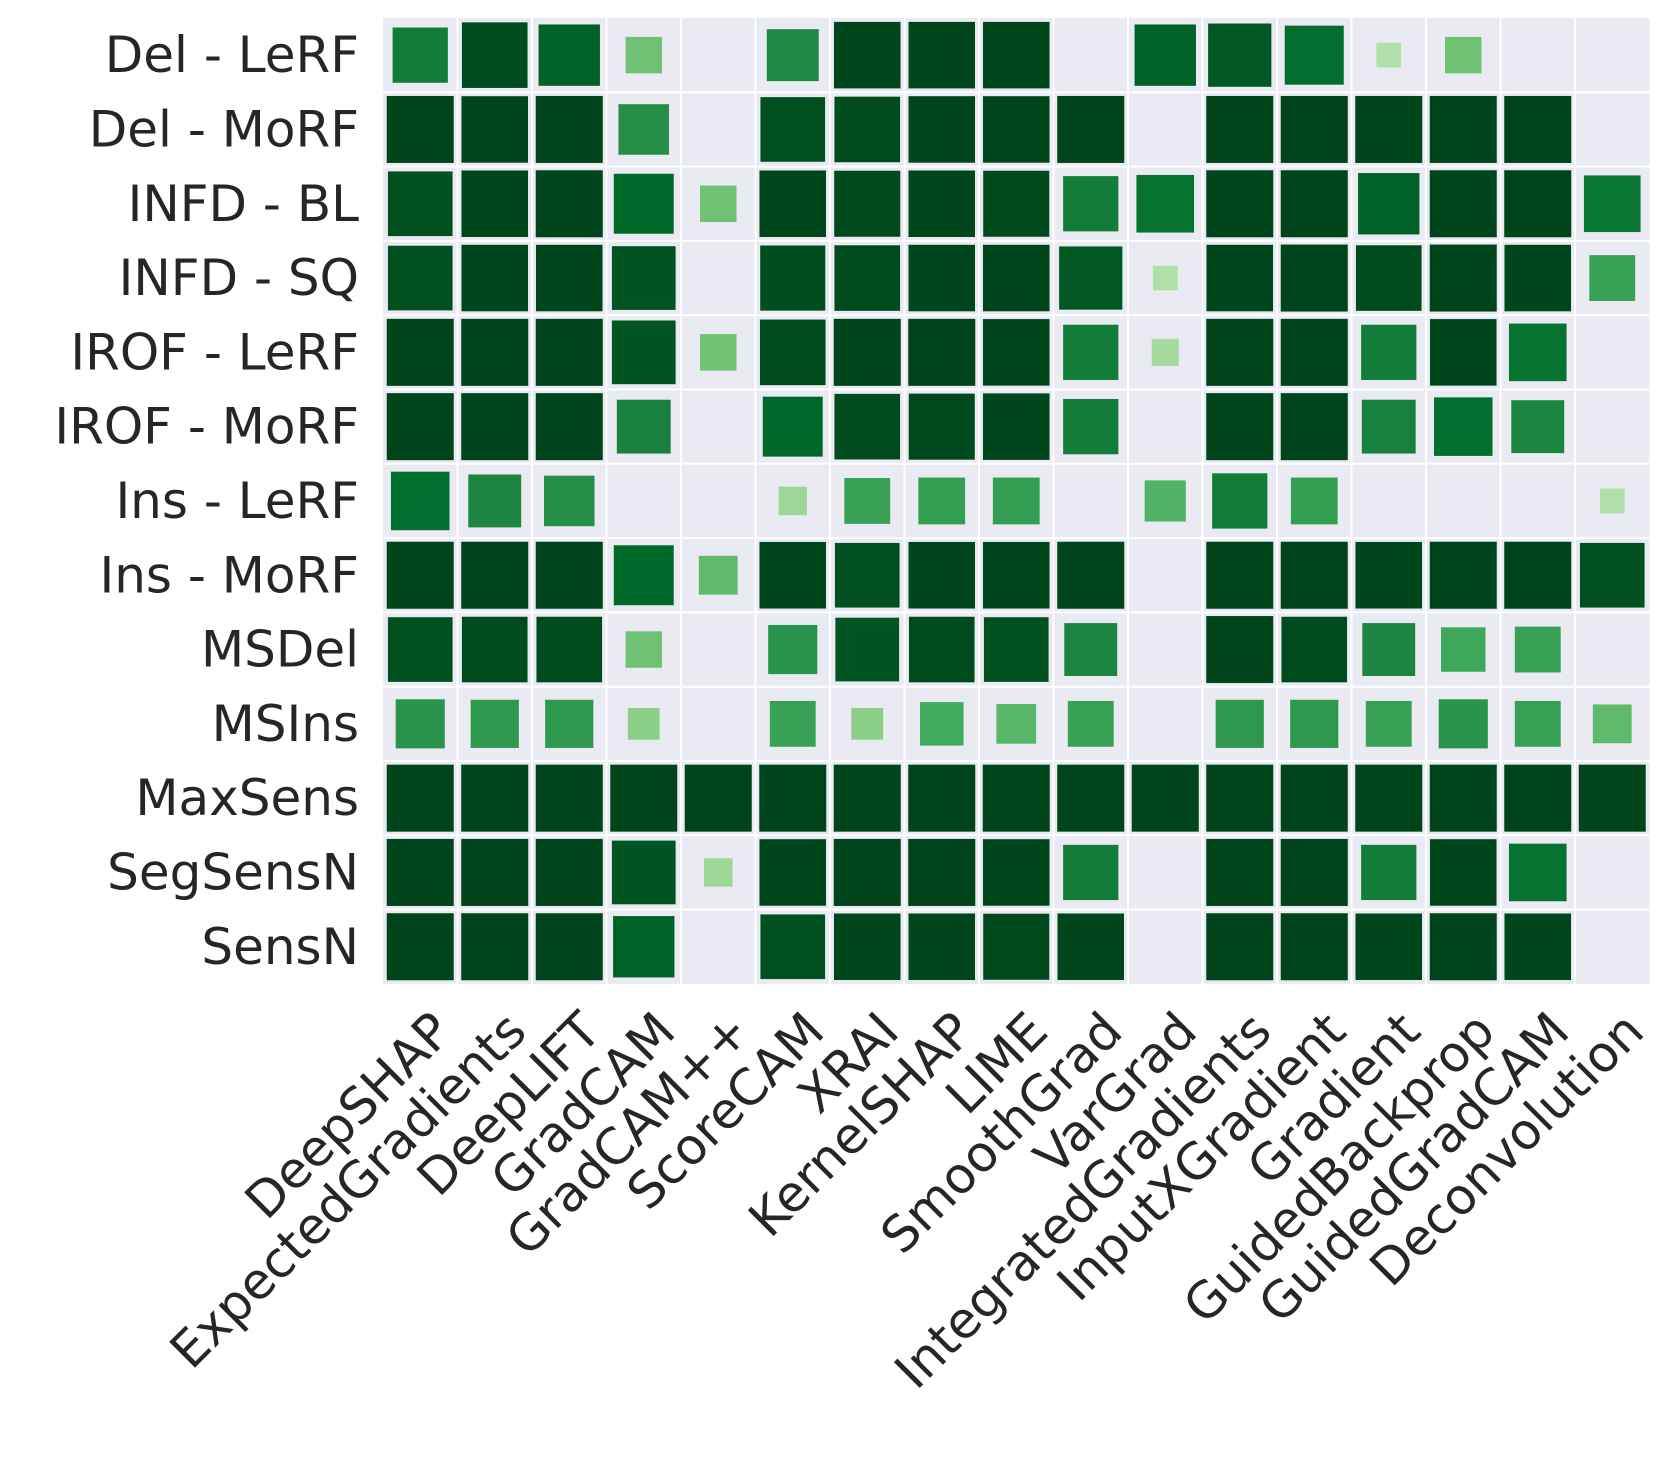 This screenshot has height=1462, width=1661. I want to click on y-tick-label: IROF - LeRF, so click(214, 352).